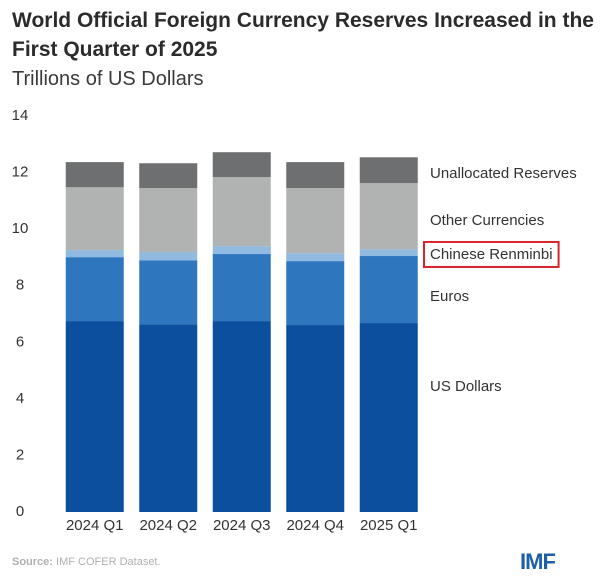  Describe the element at coordinates (503, 173) in the screenshot. I see `legend-label: Unallocated Reserves` at that location.